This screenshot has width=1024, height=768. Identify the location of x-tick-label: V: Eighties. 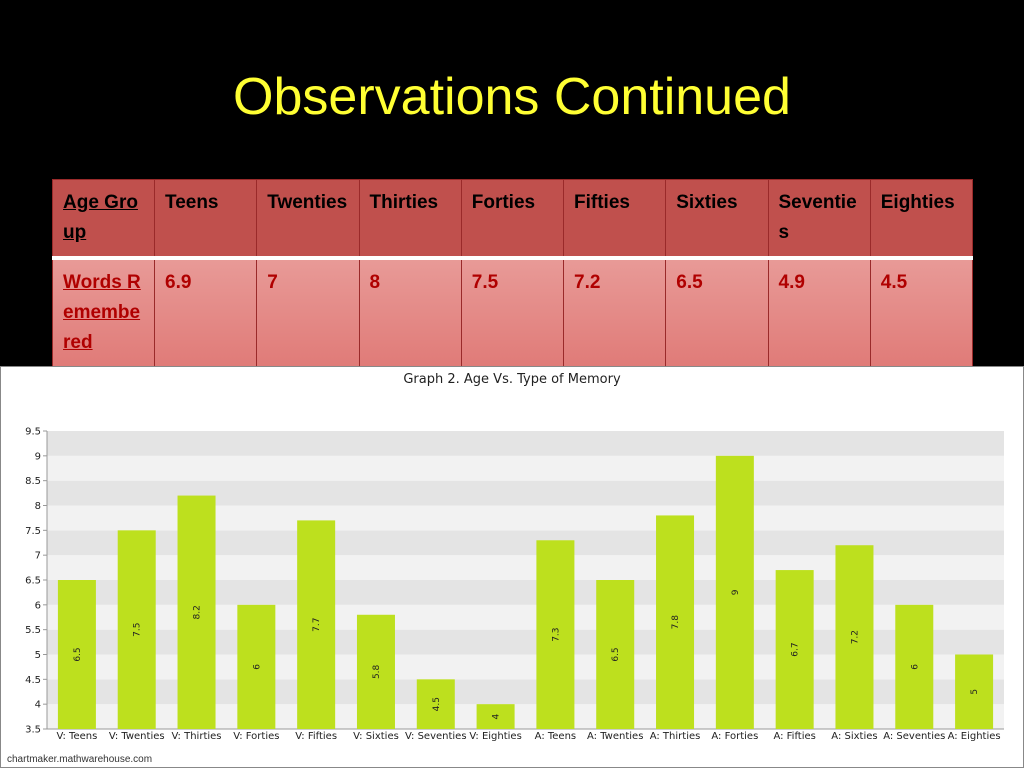
(495, 736).